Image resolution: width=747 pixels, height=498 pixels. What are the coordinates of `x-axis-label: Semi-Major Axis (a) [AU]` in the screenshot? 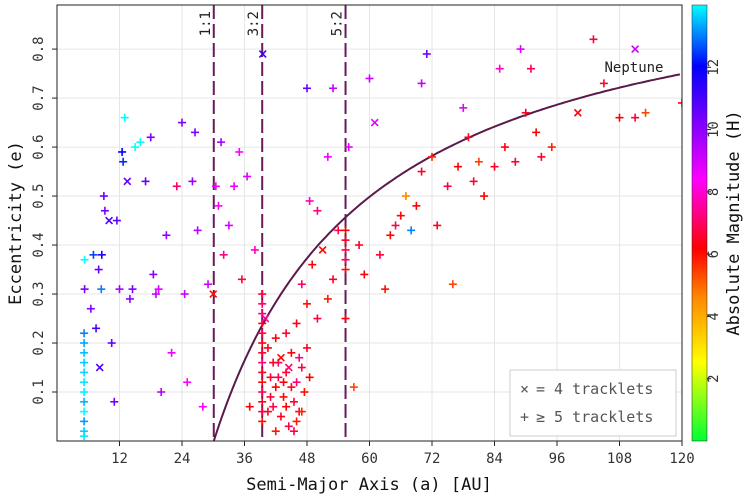 It's located at (369, 485).